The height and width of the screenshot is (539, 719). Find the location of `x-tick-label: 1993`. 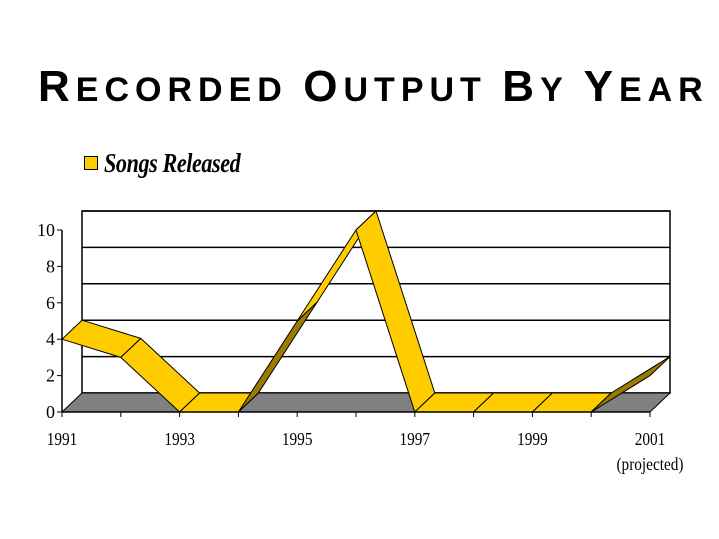

x-tick-label: 1993 is located at coordinates (179, 439).